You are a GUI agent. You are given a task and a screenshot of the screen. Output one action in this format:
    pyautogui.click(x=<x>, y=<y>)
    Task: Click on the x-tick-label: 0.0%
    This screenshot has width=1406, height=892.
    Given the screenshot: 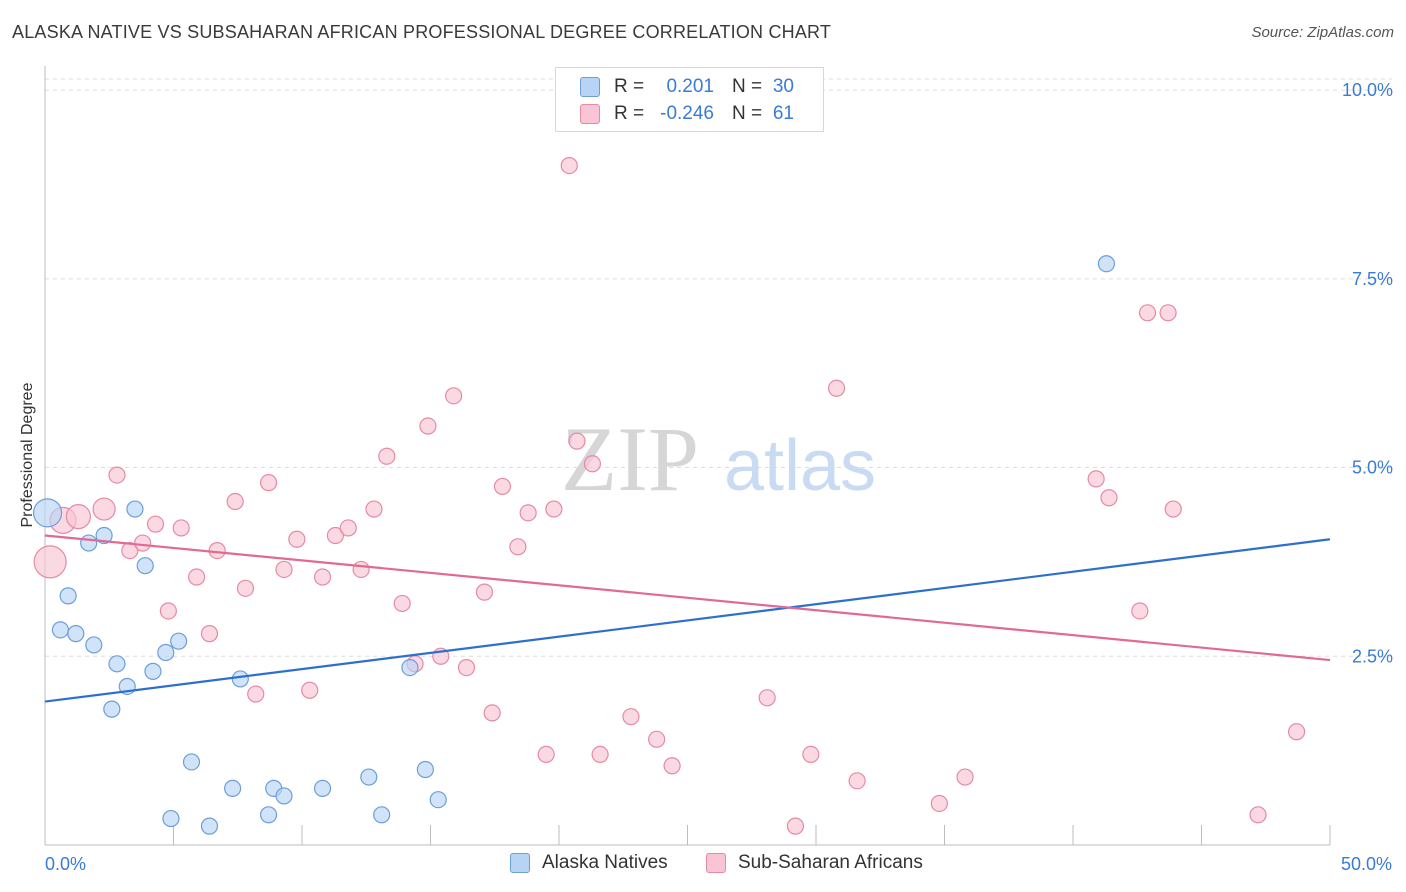 What is the action you would take?
    pyautogui.click(x=65, y=864)
    